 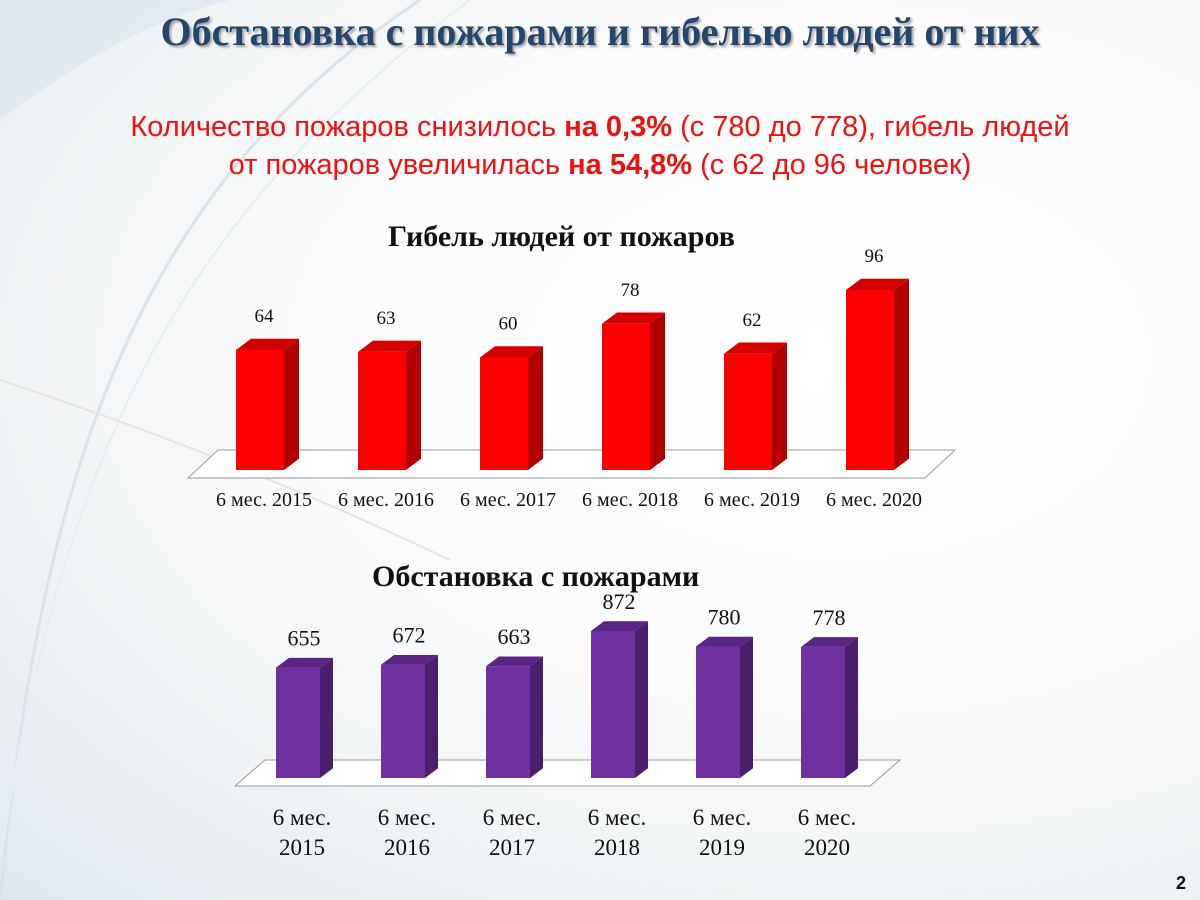 What do you see at coordinates (724, 617) in the screenshot?
I see `fires-data-label: 780` at bounding box center [724, 617].